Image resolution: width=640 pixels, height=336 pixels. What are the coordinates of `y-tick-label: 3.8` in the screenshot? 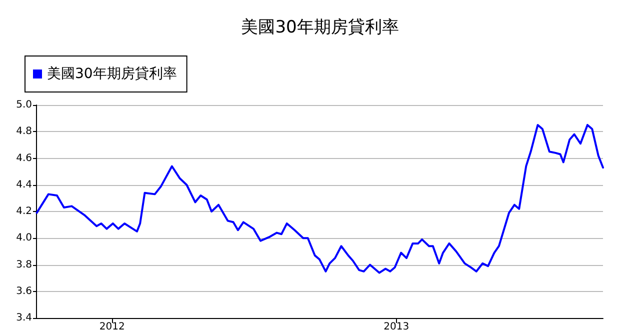 It's located at (24, 264).